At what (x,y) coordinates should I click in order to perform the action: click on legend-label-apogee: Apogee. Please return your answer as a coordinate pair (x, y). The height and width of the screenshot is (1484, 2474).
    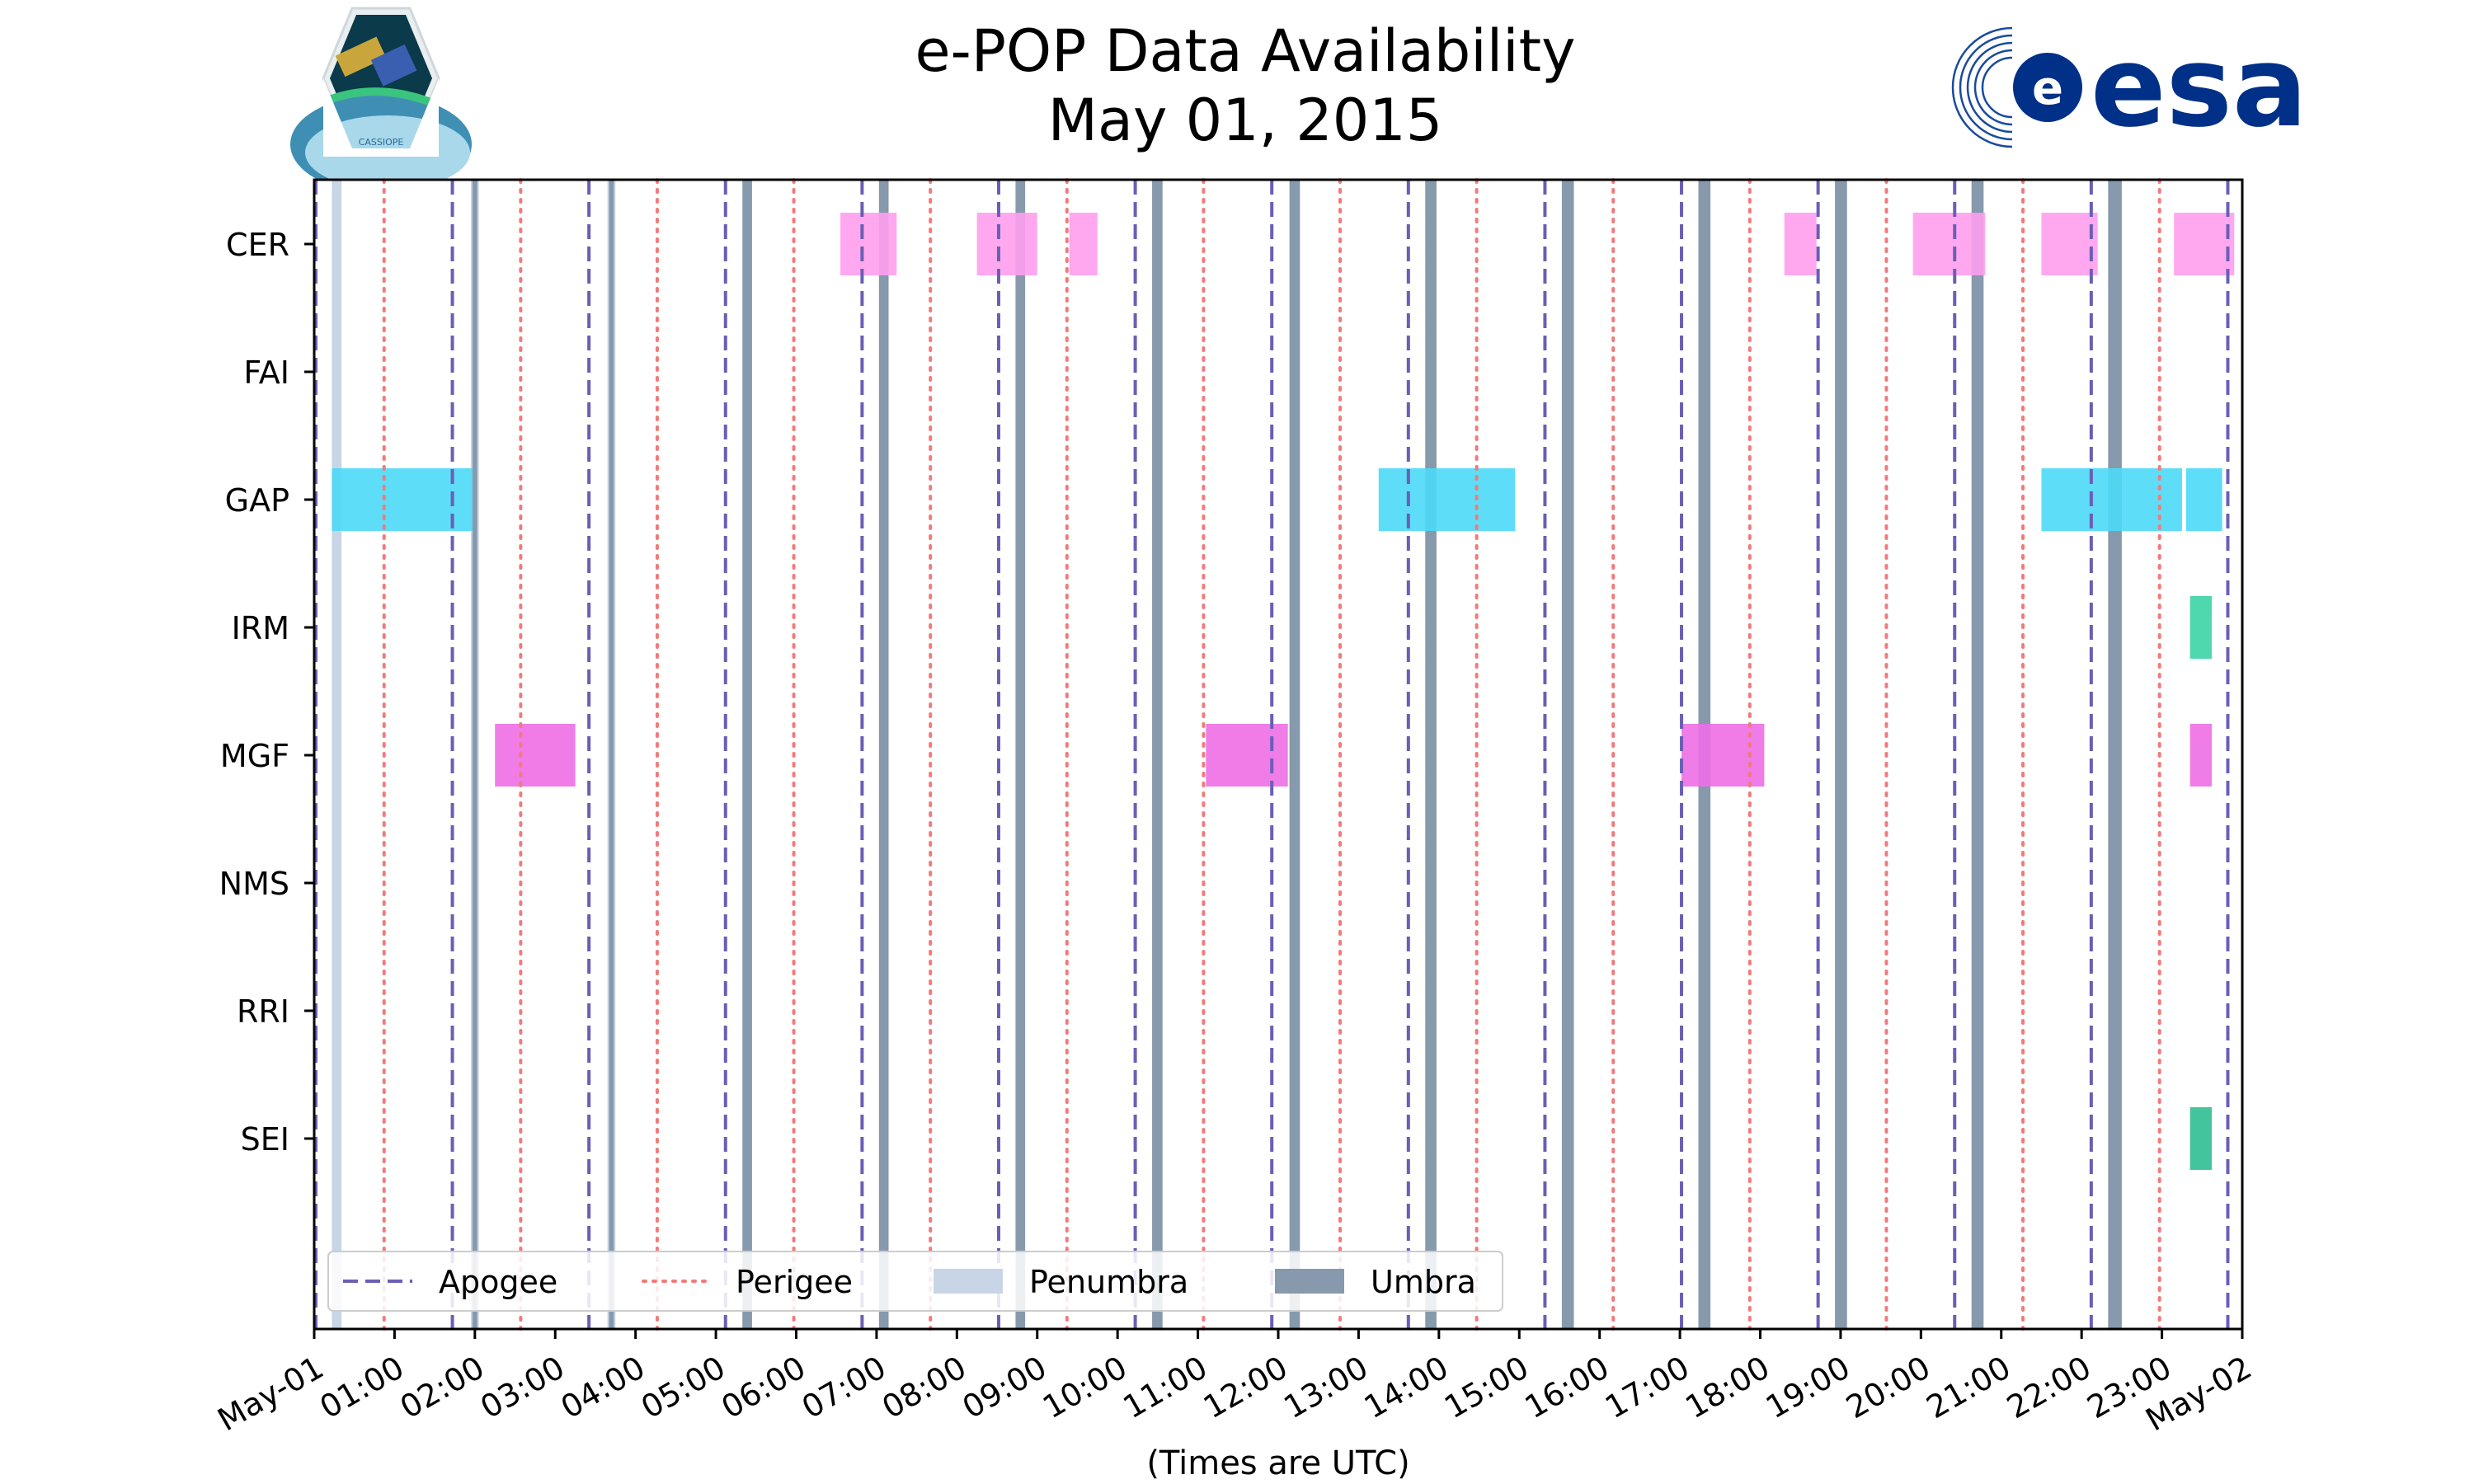
    Looking at the image, I should click on (498, 1282).